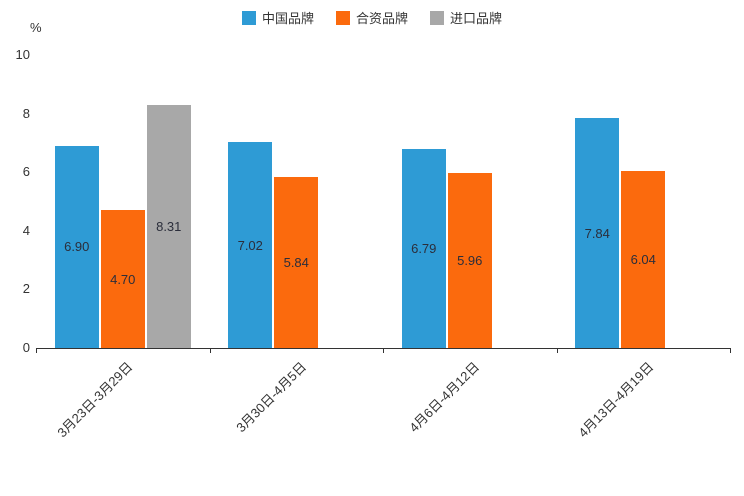 This screenshot has height=496, width=744. I want to click on y-axis-tick-label: 0, so click(26, 347).